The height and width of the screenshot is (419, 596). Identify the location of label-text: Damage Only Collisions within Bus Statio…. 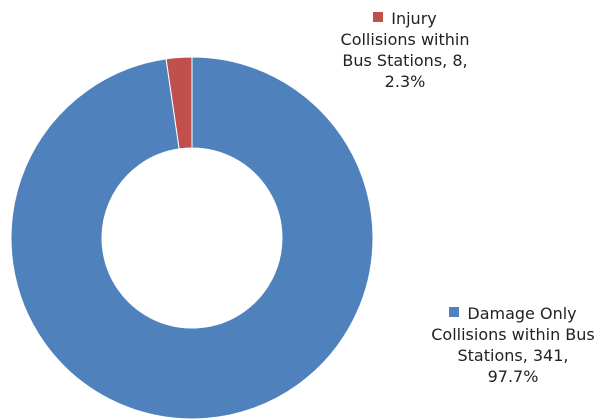
(513, 345).